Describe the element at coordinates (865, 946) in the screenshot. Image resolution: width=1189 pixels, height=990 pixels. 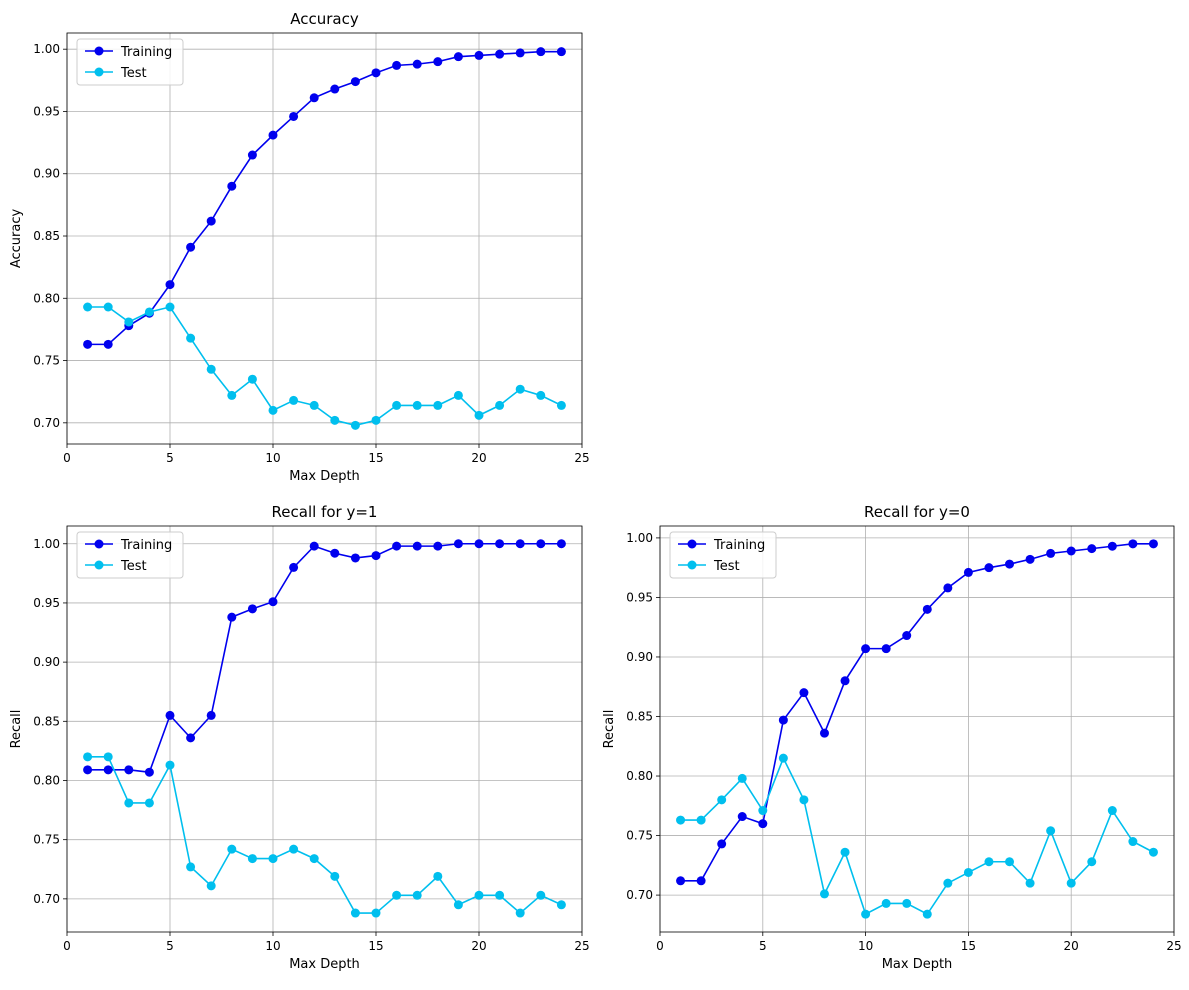
I see `chart-2-x-tick-label: 10` at that location.